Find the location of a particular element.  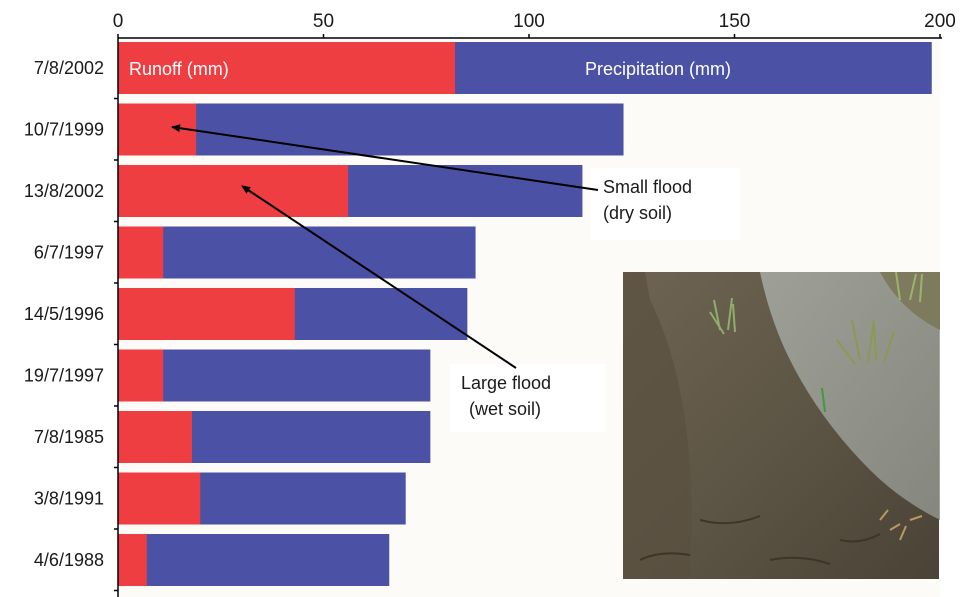

x-tick-label-150: 150 is located at coordinates (735, 21).